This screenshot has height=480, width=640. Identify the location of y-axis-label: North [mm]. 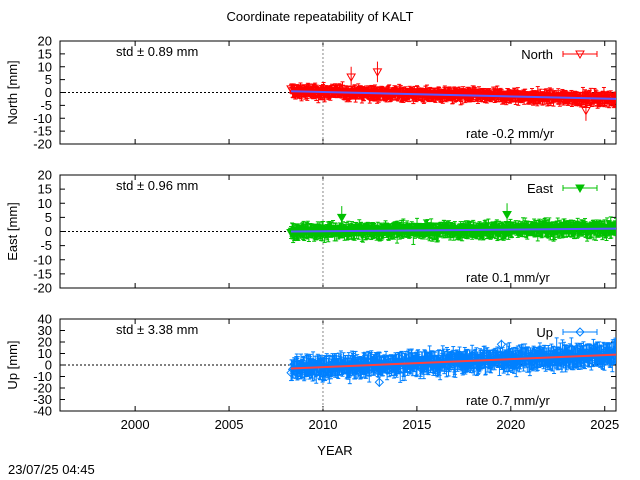
(12, 92).